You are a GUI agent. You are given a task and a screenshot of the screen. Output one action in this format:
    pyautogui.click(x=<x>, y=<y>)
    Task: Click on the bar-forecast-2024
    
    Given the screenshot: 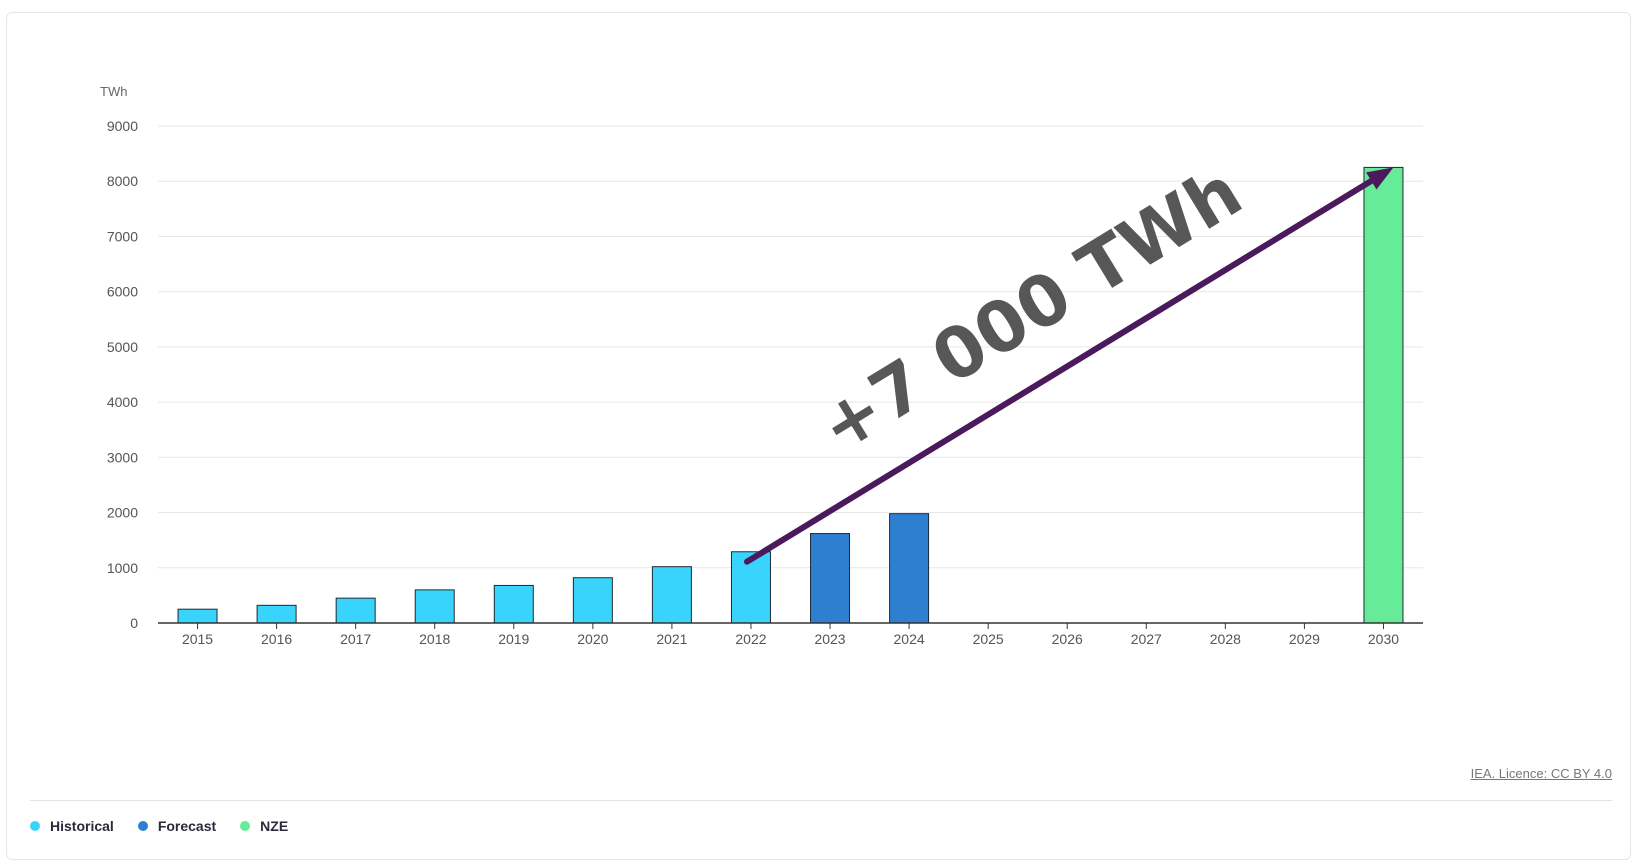 What is the action you would take?
    pyautogui.click(x=909, y=568)
    